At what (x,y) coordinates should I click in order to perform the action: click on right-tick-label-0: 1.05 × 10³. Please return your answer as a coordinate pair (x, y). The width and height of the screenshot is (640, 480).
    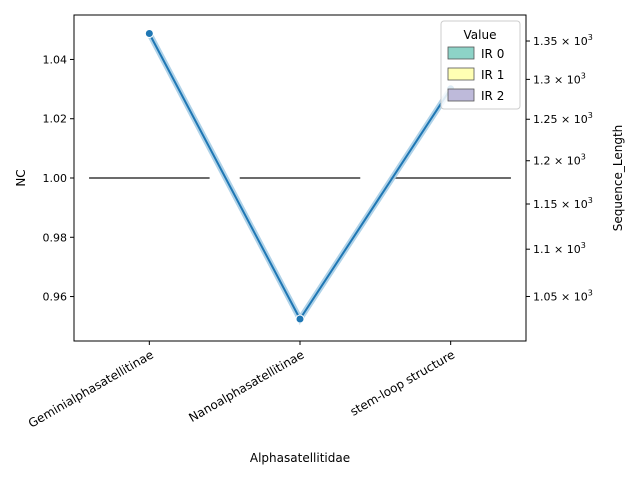
    Looking at the image, I should click on (563, 295).